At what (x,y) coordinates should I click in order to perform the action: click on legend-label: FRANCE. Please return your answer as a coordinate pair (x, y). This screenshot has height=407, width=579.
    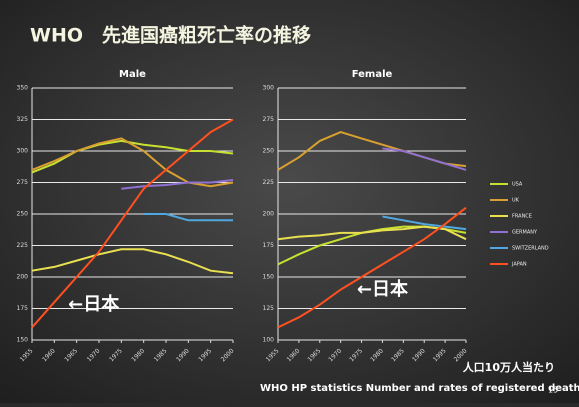
    Looking at the image, I should click on (522, 217).